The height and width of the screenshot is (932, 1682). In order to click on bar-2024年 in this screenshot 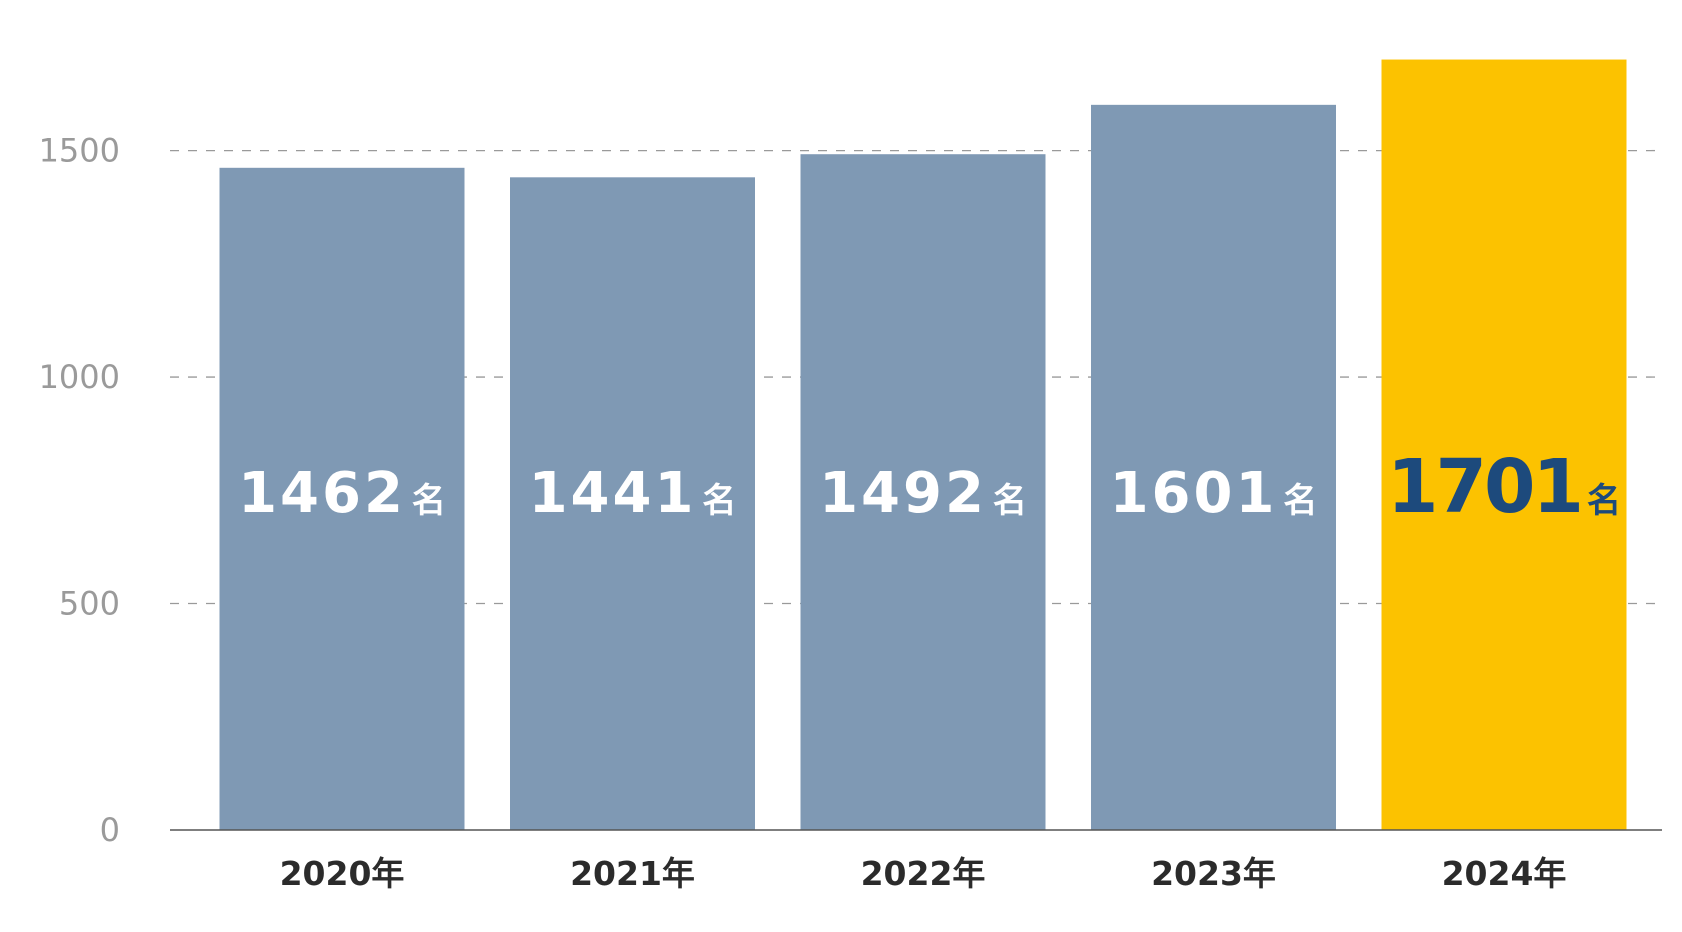, I will do `click(1504, 444)`.